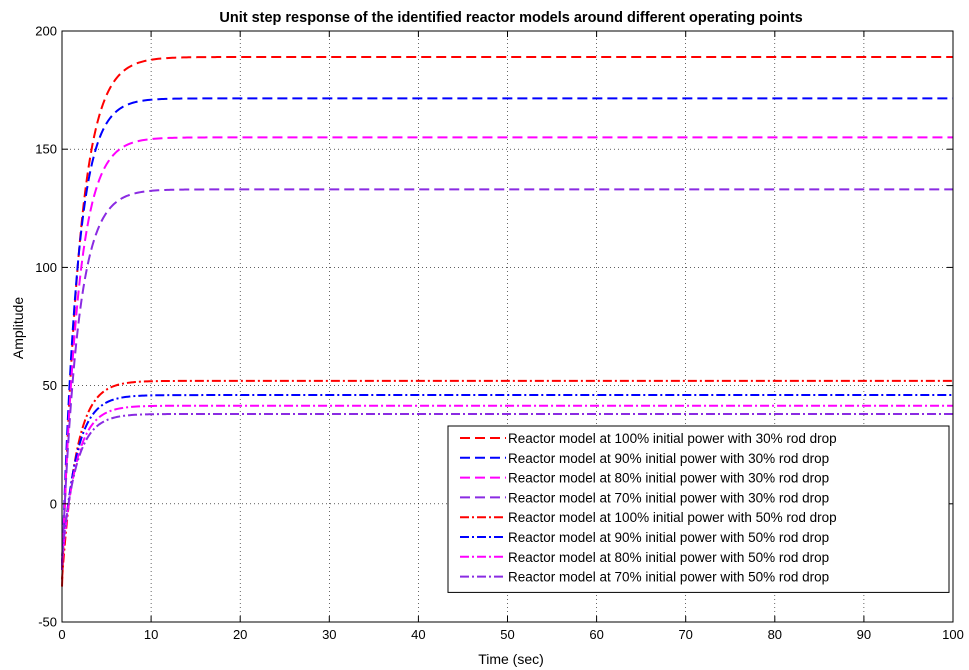 The width and height of the screenshot is (969, 670). Describe the element at coordinates (240, 634) in the screenshot. I see `x-tick-label: 20` at that location.